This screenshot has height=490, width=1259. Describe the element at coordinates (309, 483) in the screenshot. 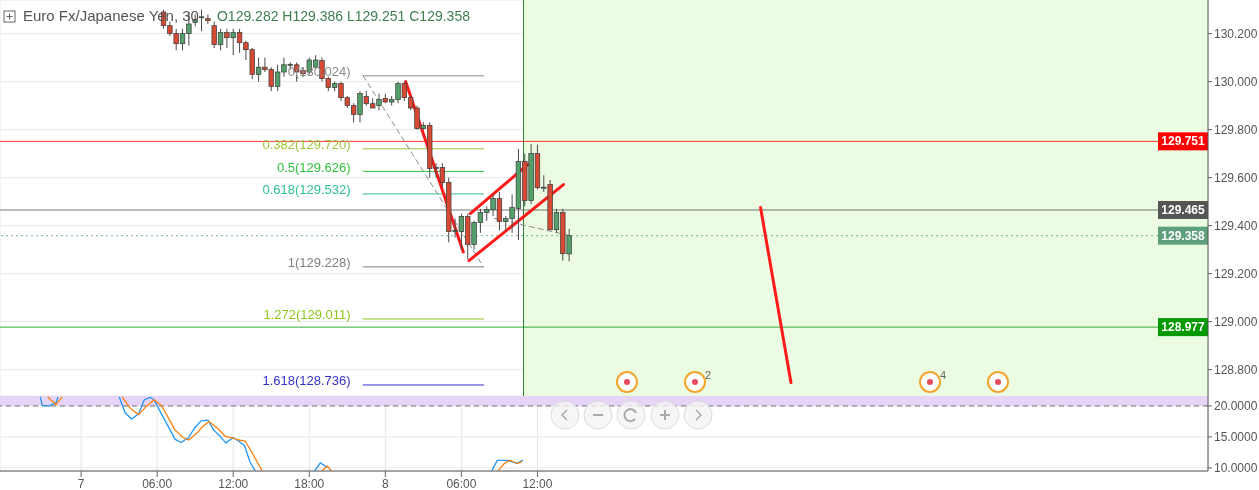

I see `x-tick-label: 18:00` at that location.